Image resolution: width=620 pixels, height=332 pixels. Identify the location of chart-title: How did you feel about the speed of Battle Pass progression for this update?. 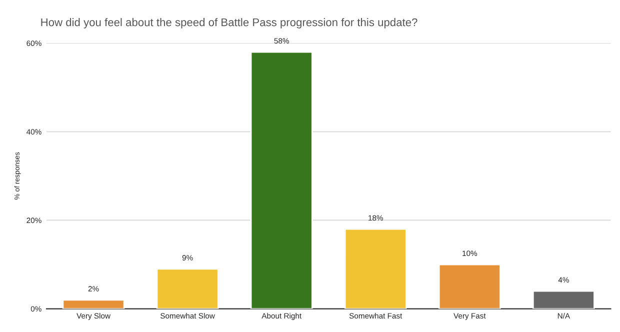
(229, 23).